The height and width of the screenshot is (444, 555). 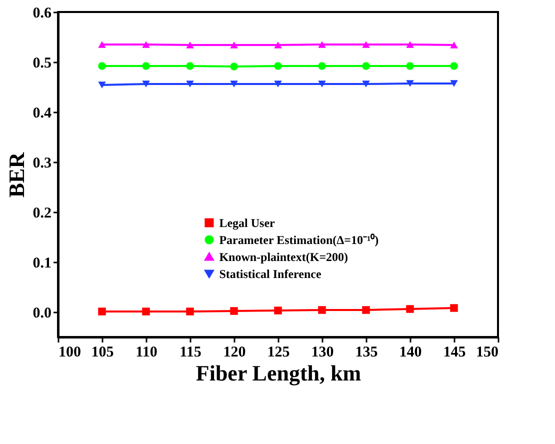 What do you see at coordinates (42, 164) in the screenshot?
I see `y-tick-label: 0.3` at bounding box center [42, 164].